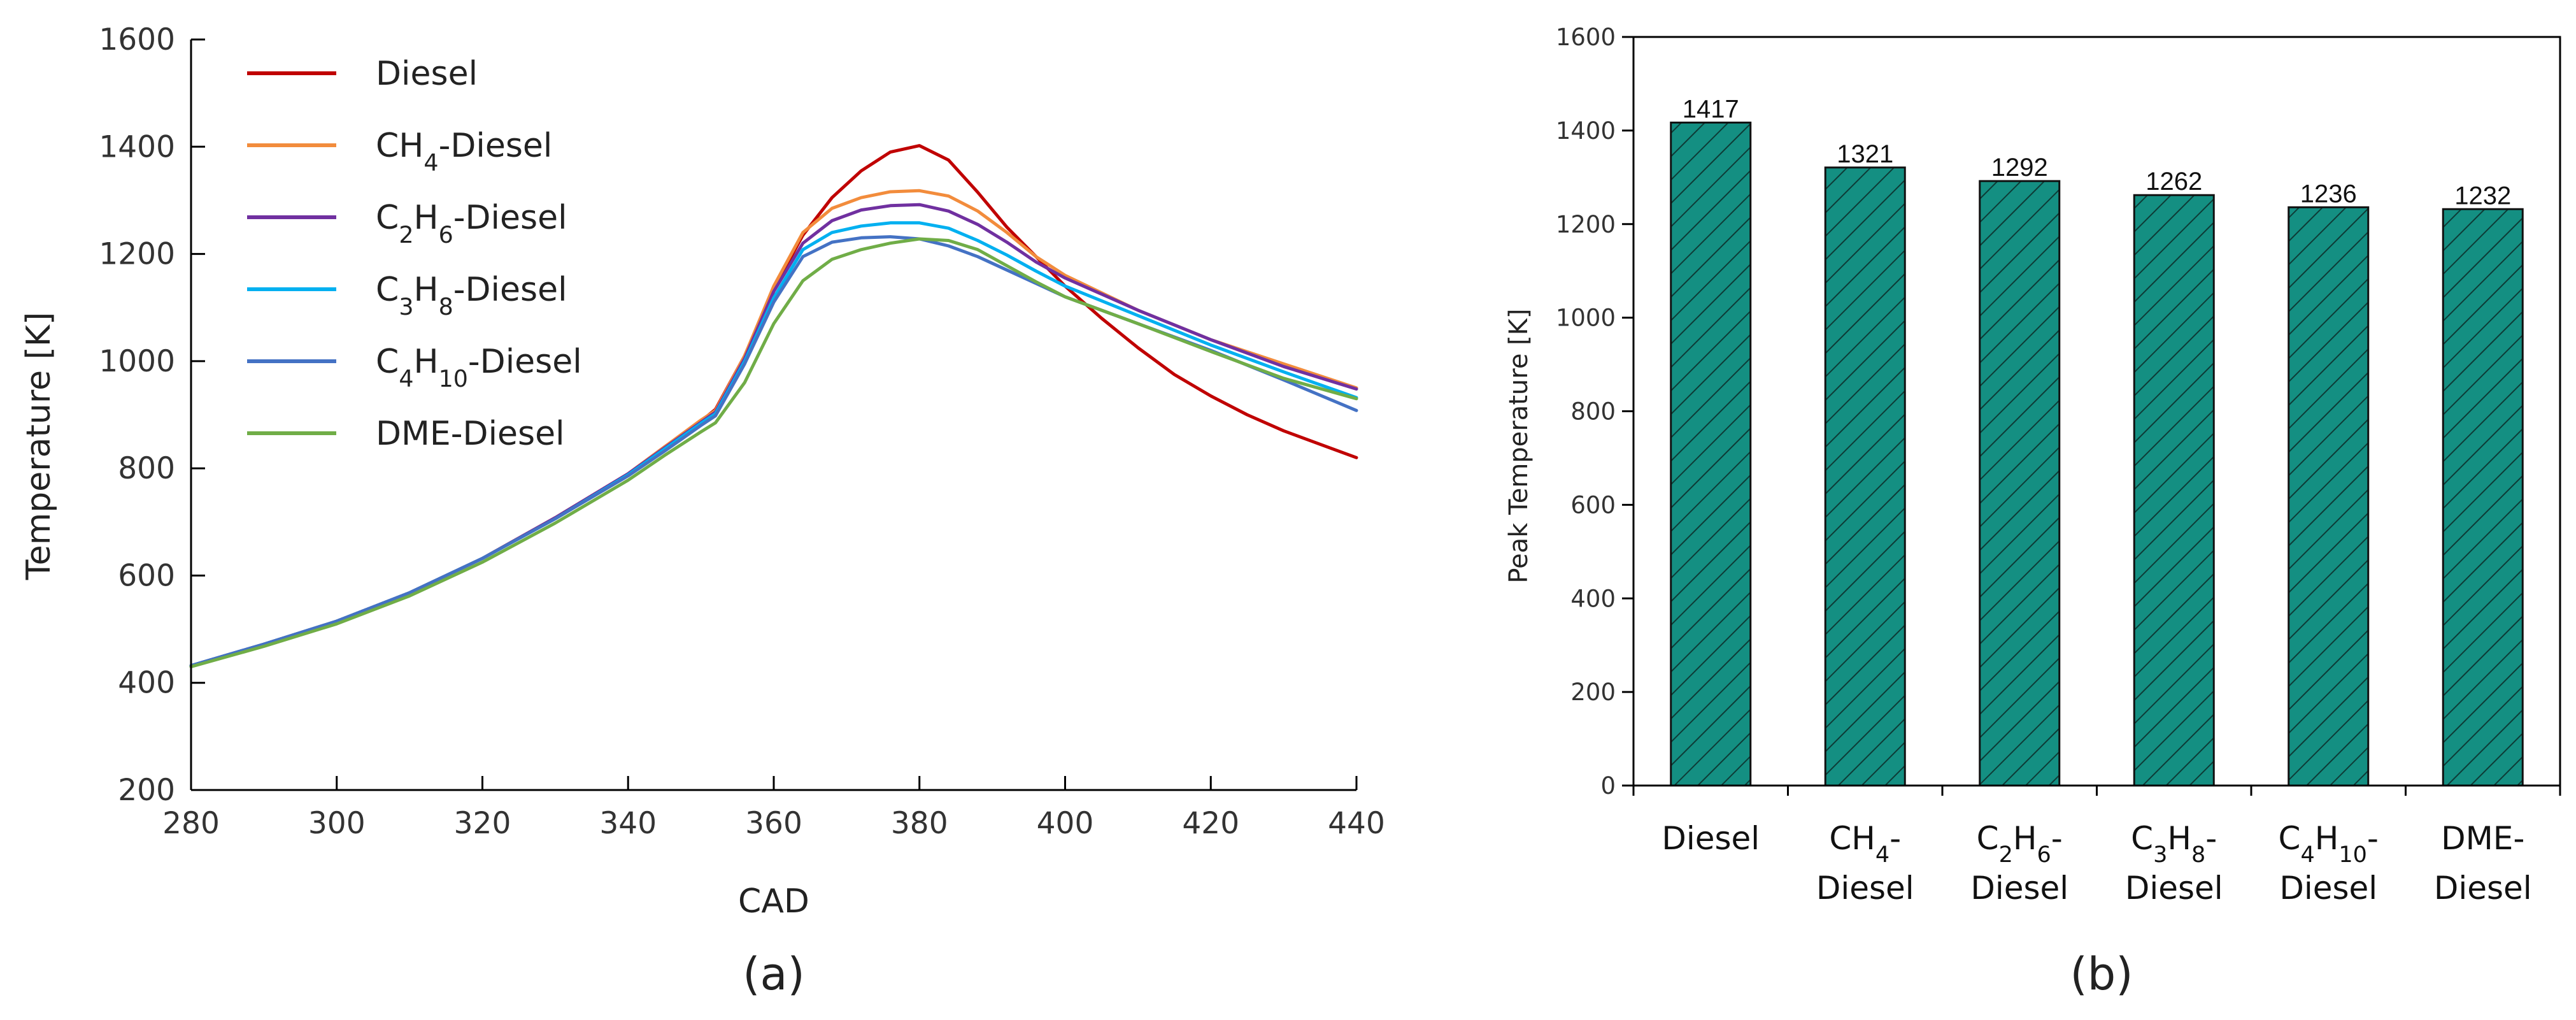  What do you see at coordinates (1608, 786) in the screenshot?
I see `y-tick-label: 0` at bounding box center [1608, 786].